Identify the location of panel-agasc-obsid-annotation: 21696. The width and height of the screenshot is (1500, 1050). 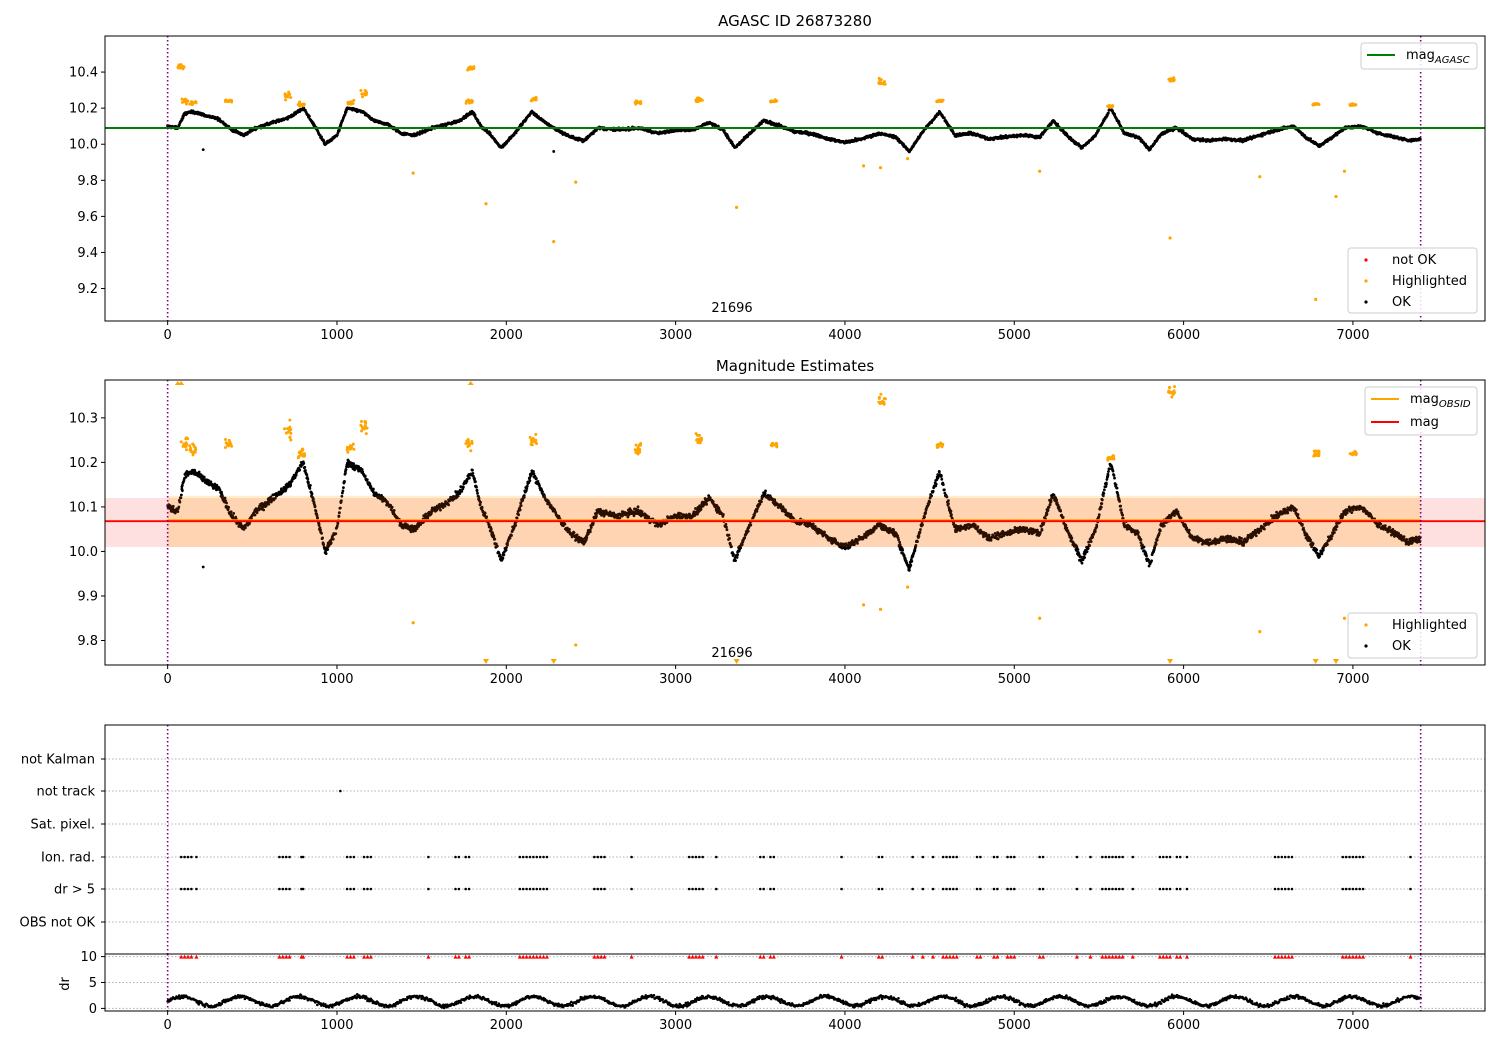
(731, 308).